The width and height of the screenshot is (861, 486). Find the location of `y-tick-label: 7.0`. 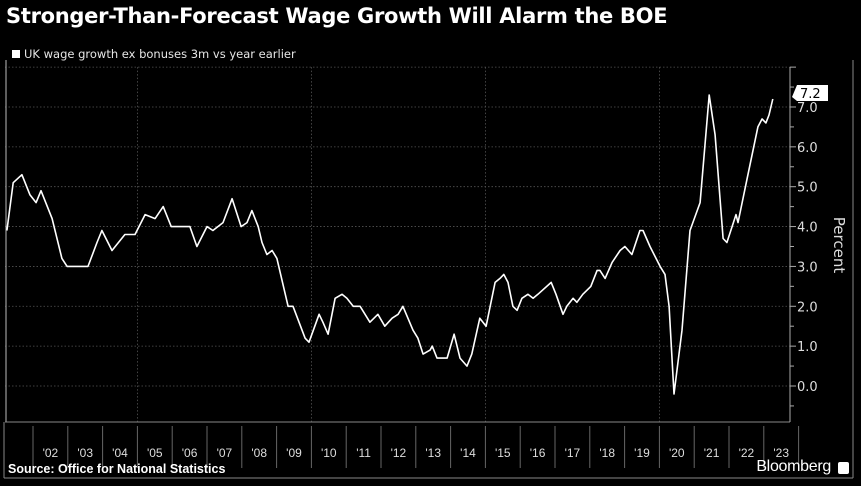

y-tick-label: 7.0 is located at coordinates (807, 108).